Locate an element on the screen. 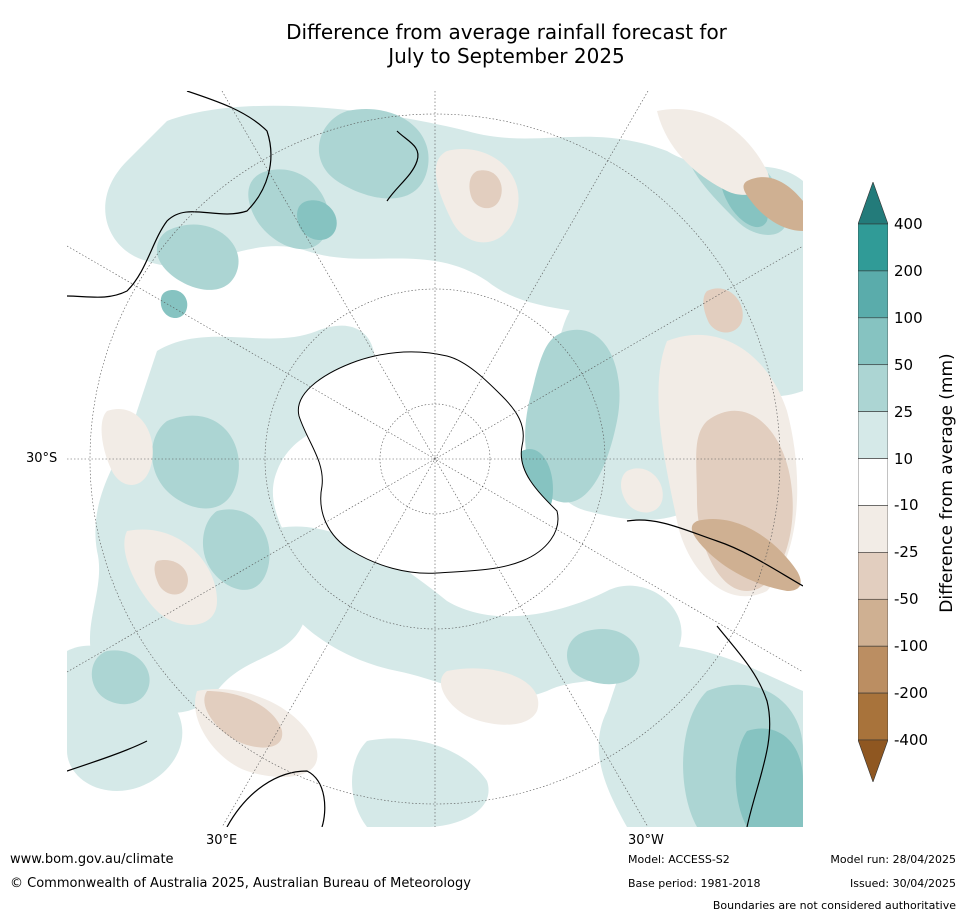 The height and width of the screenshot is (919, 965). legend-tick-label: -25 is located at coordinates (906, 552).